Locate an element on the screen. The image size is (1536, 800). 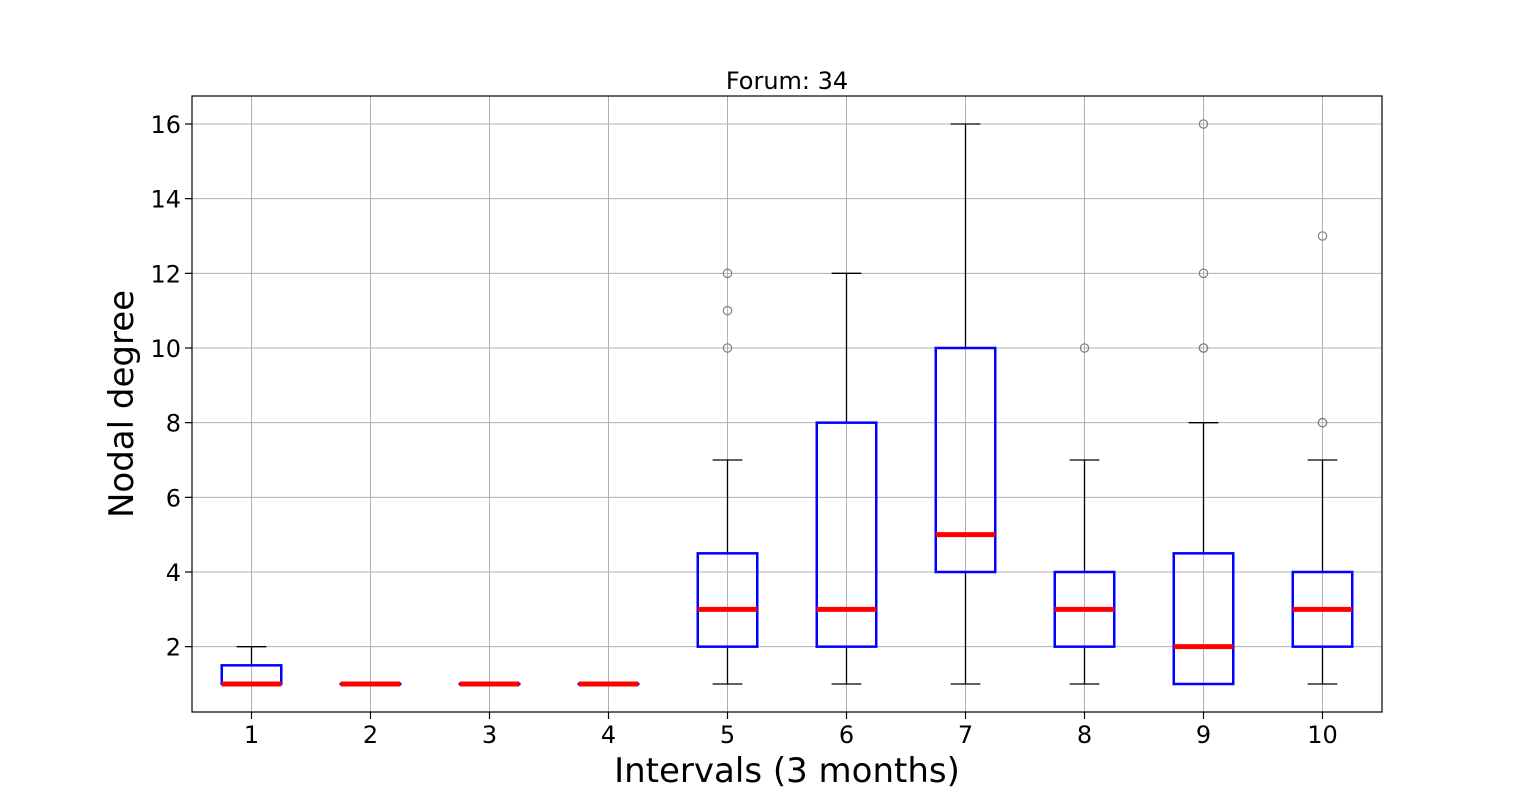
y-tick-label: 16 is located at coordinates (165, 125).